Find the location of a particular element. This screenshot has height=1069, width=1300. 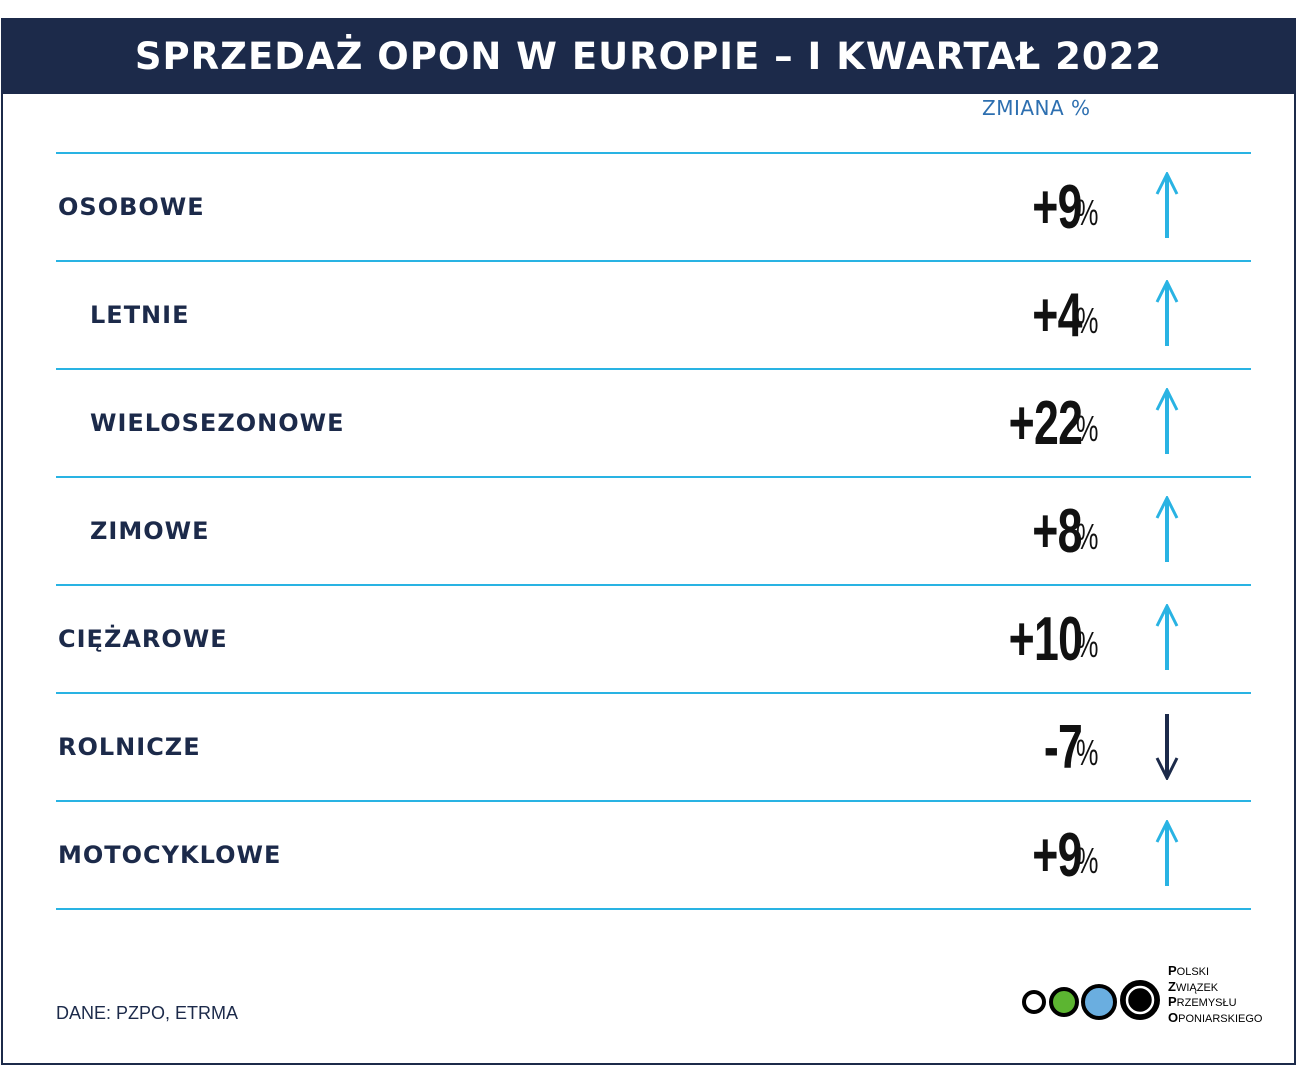

row-label: WIELOSEZONOWE is located at coordinates (217, 423).